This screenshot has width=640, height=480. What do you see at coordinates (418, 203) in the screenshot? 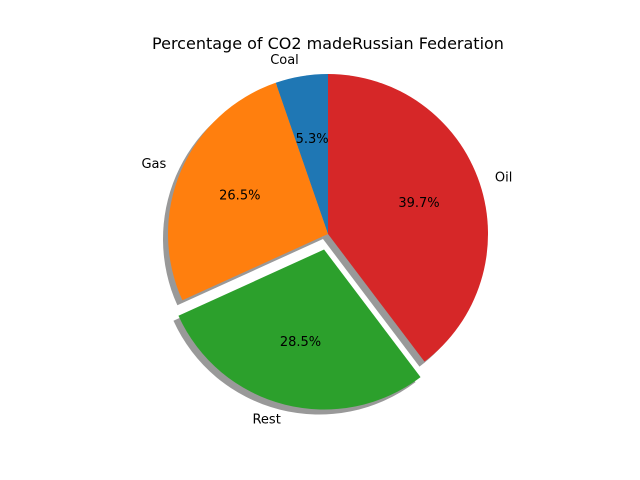
I see `slice-percent-oil: 39.7%` at bounding box center [418, 203].